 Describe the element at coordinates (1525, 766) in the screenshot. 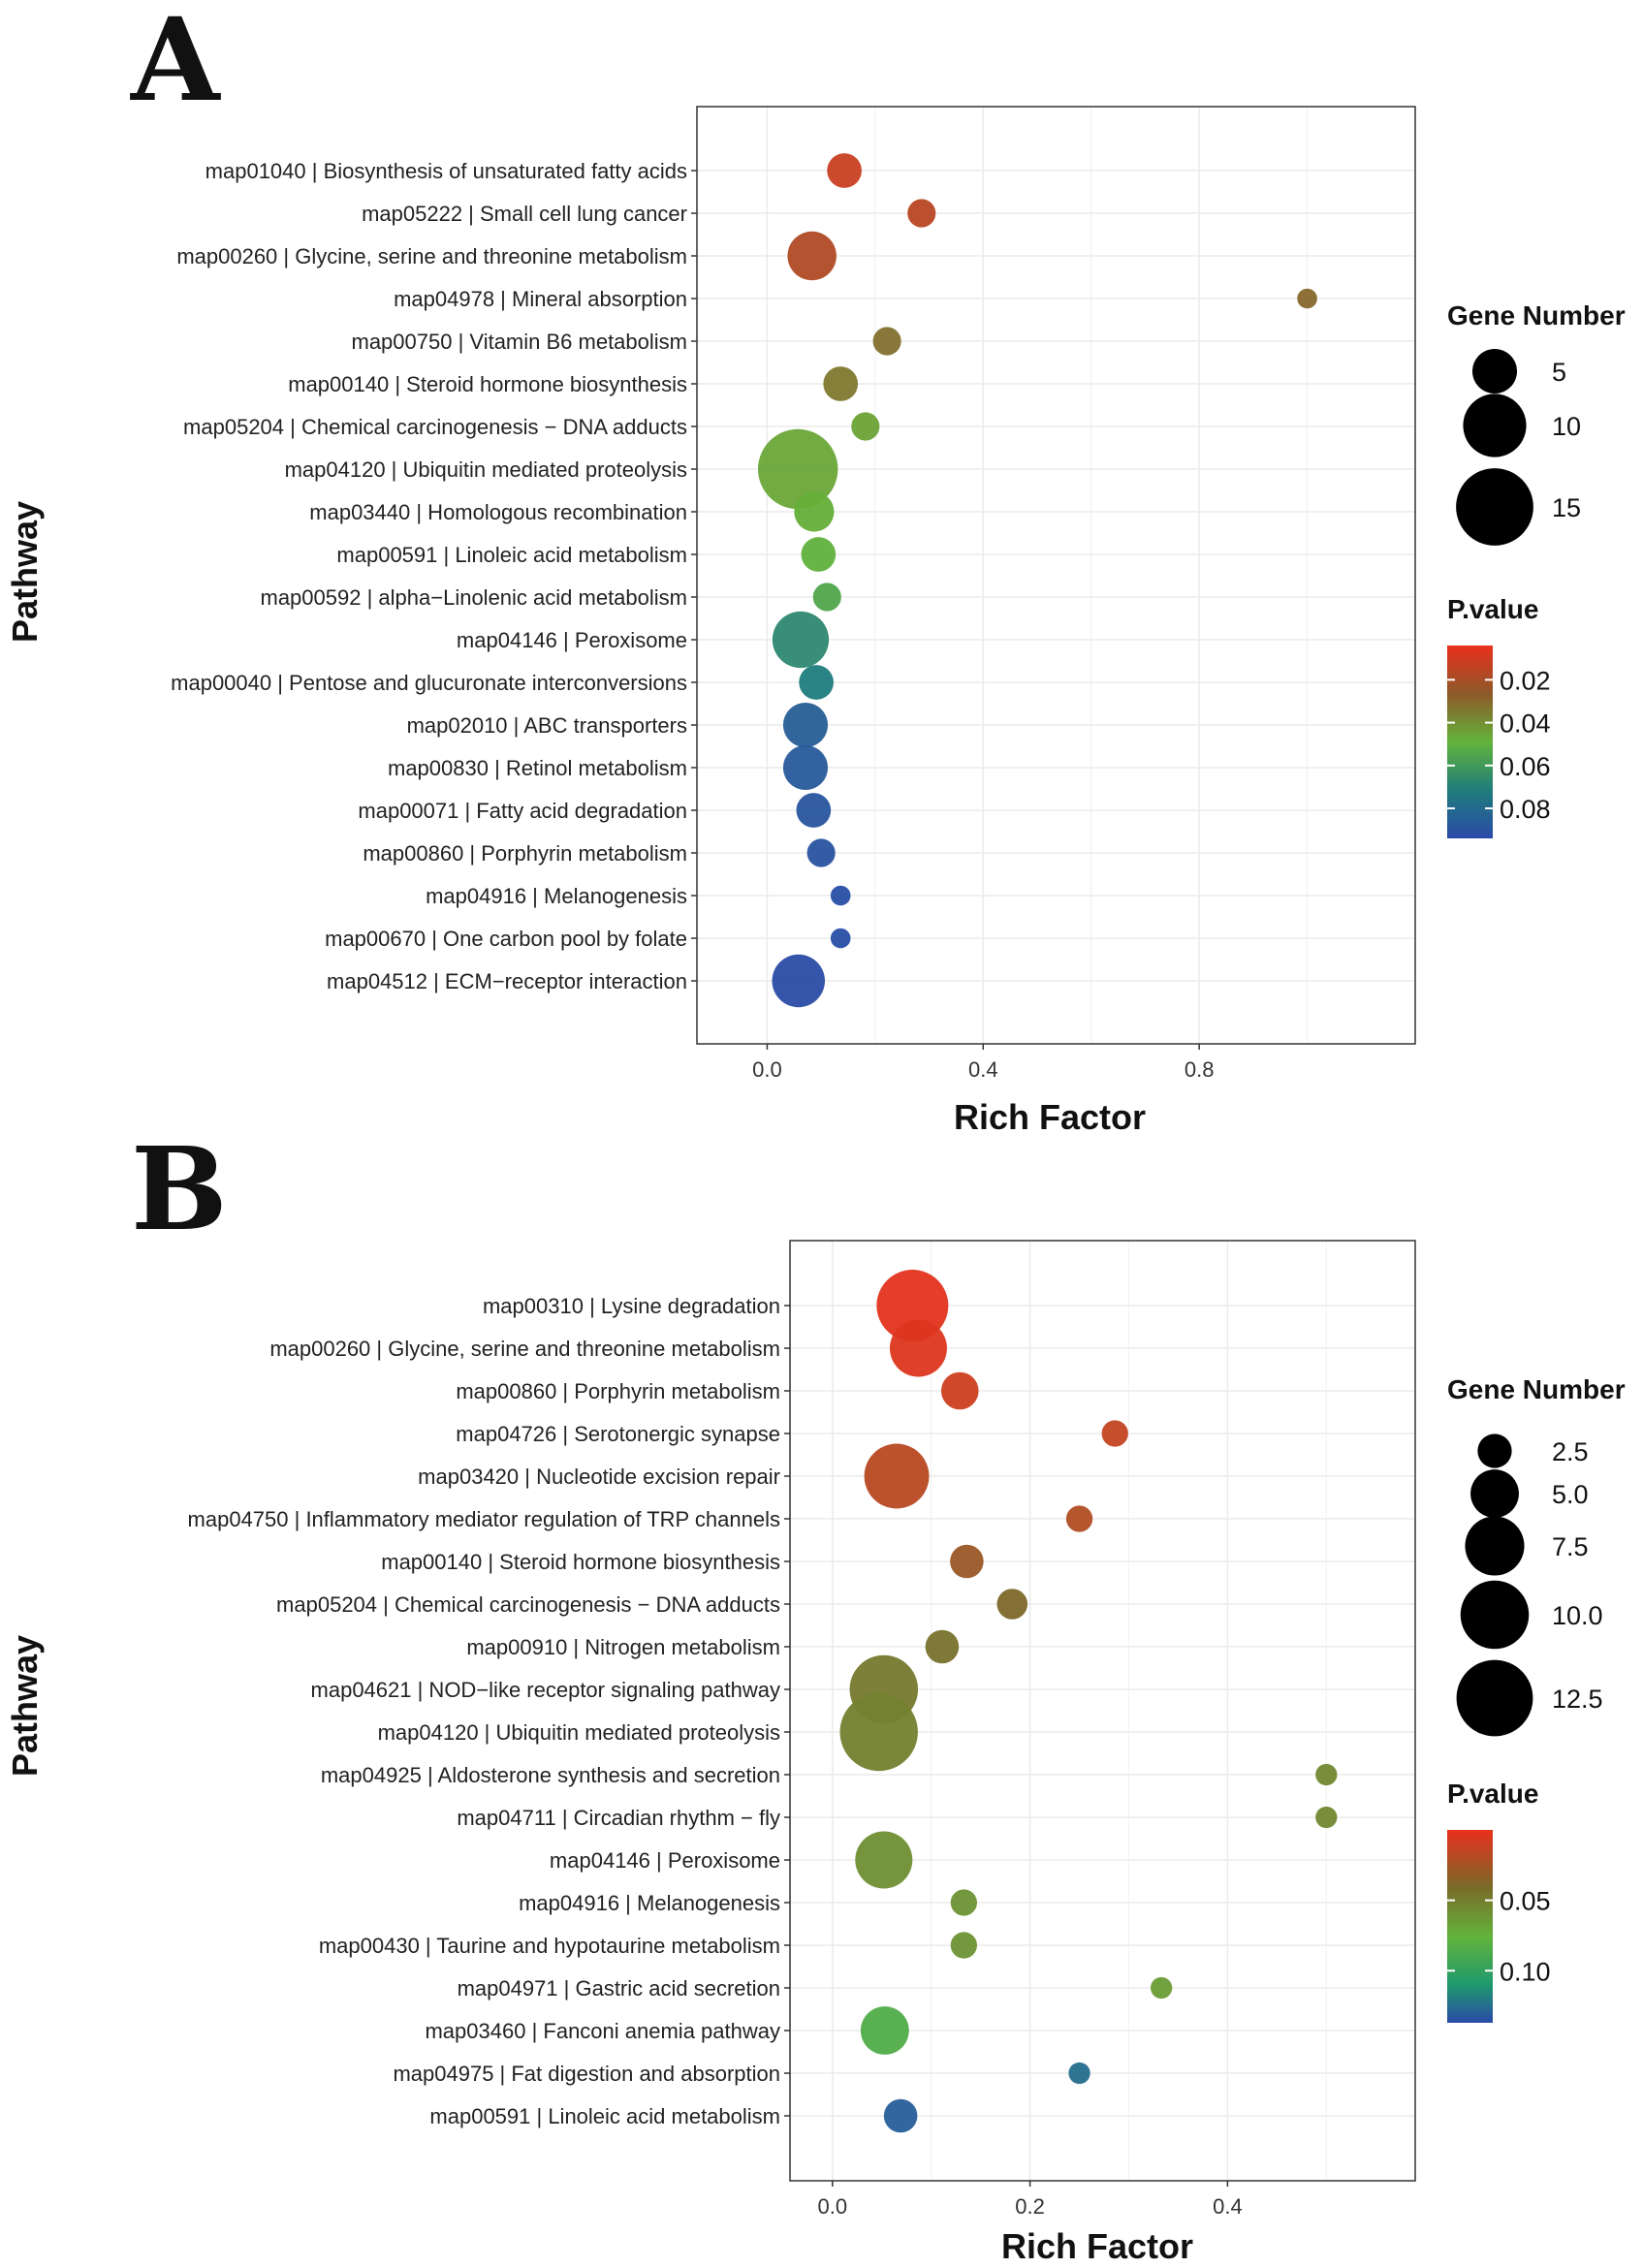

I see `color-legend-label: 0.06` at that location.